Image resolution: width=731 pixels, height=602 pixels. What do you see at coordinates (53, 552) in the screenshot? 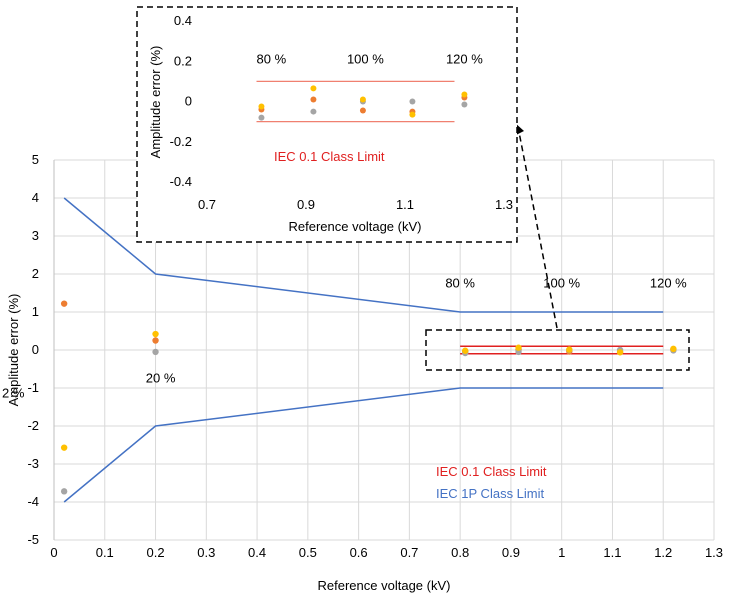
I see `main-x-tick-label: 0` at bounding box center [53, 552].